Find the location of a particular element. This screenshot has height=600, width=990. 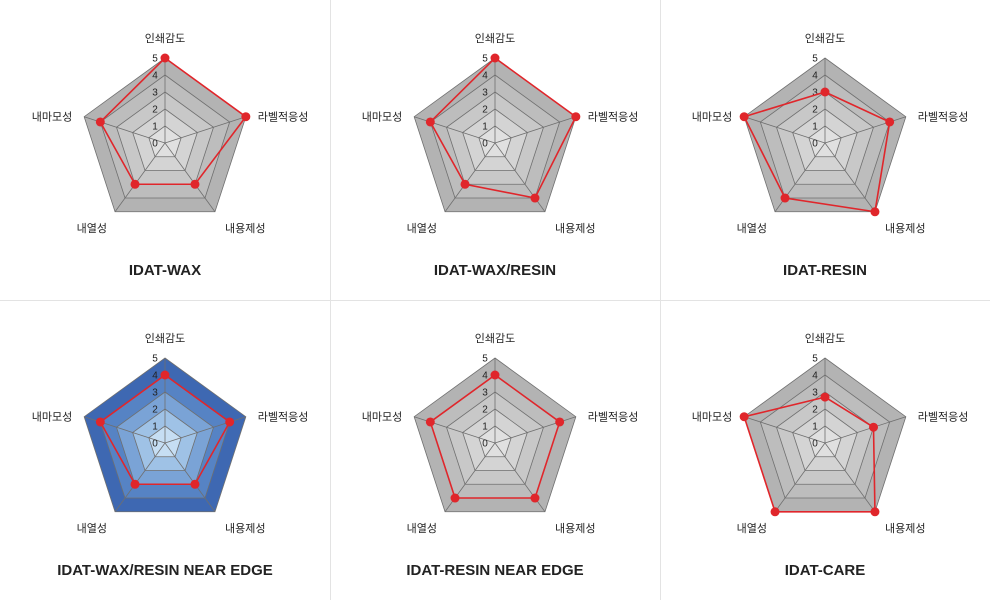

radar-chart-title: IDAT-WAX/RESIN is located at coordinates (495, 270).